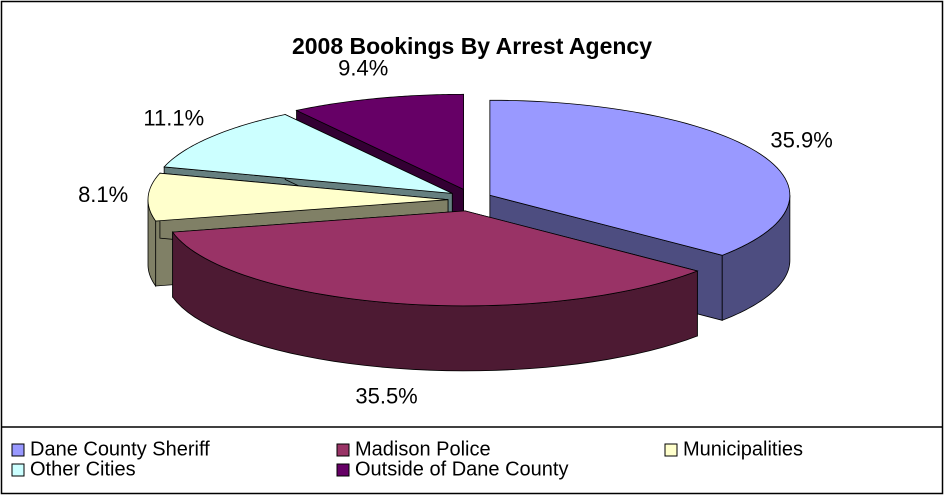 This screenshot has width=945, height=501. Describe the element at coordinates (801, 139) in the screenshot. I see `data-label: 35.9%` at that location.